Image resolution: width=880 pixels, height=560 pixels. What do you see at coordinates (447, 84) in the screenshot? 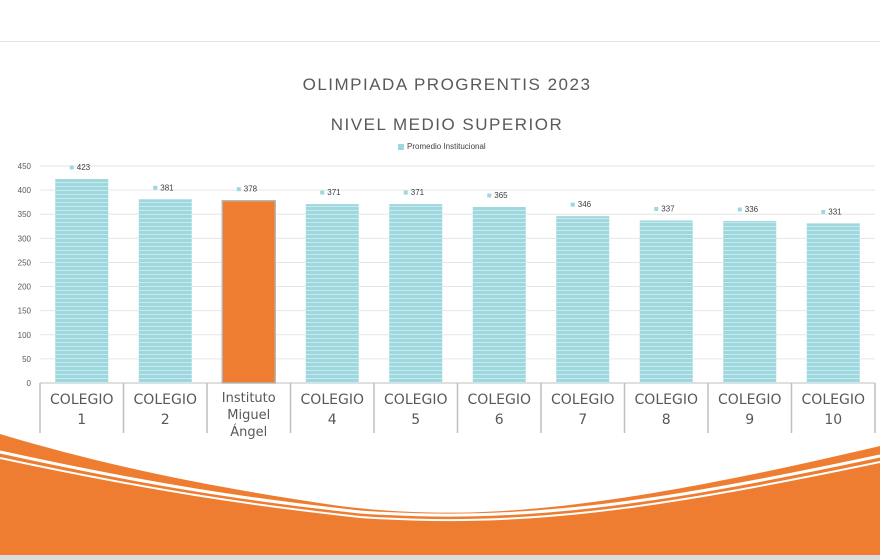
I see `chart-title: OLIMPIADA PROGRENTIS 2023` at bounding box center [447, 84].